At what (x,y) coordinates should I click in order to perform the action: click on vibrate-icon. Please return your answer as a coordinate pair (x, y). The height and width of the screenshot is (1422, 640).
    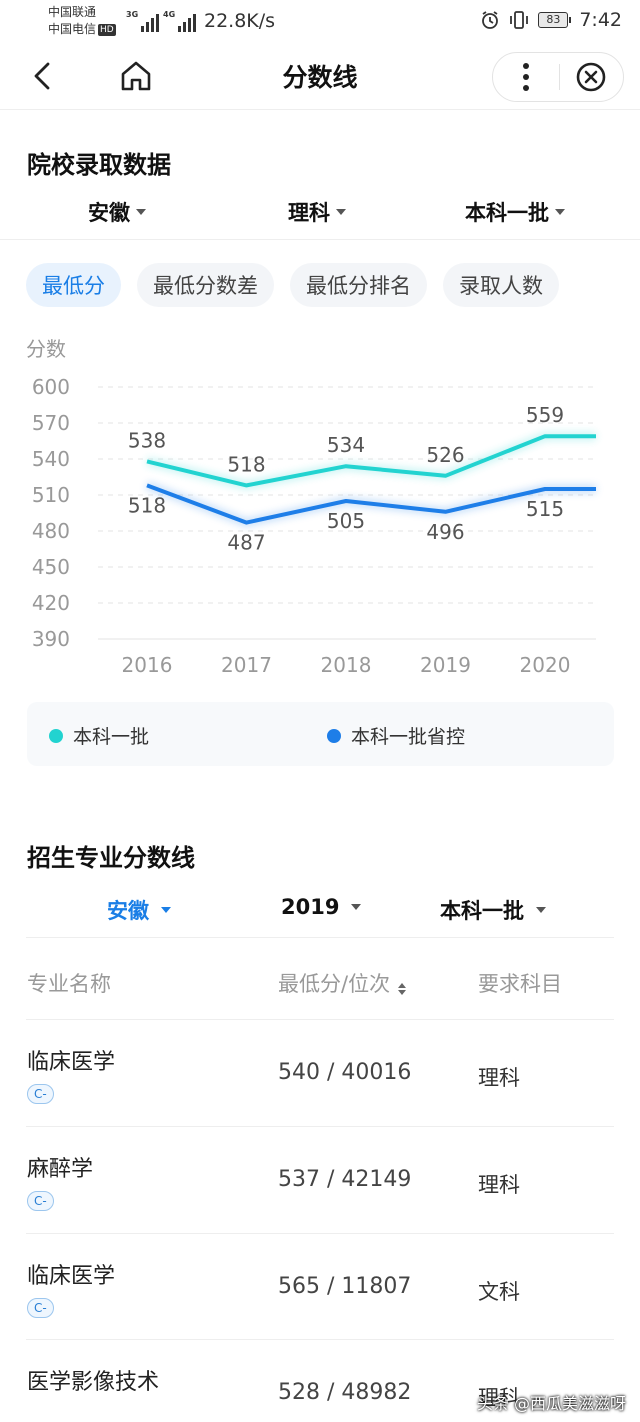
    Looking at the image, I should click on (519, 20).